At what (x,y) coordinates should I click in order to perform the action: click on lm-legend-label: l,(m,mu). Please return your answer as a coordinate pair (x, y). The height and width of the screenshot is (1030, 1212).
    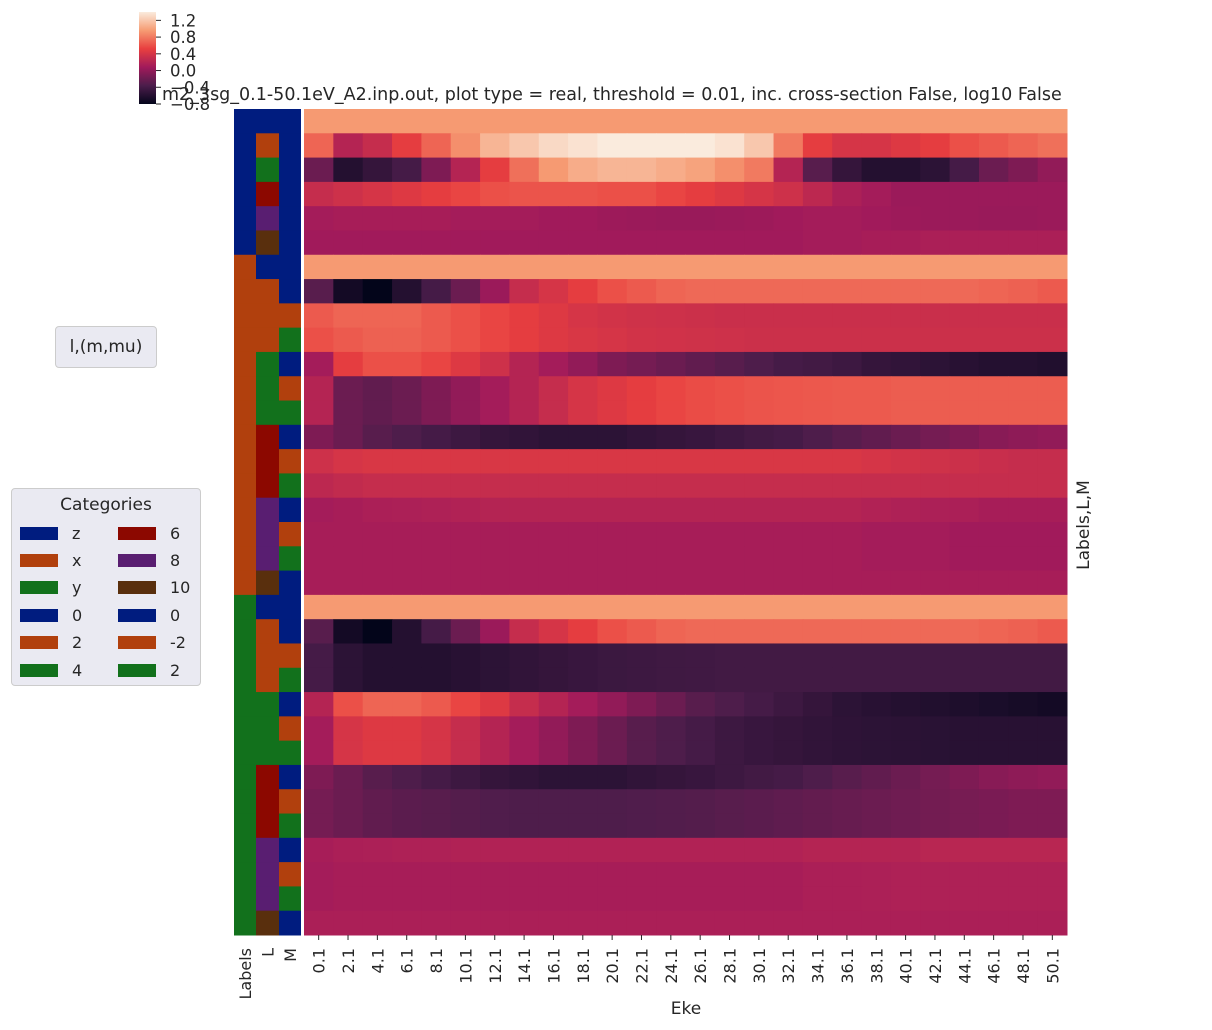
    Looking at the image, I should click on (106, 347).